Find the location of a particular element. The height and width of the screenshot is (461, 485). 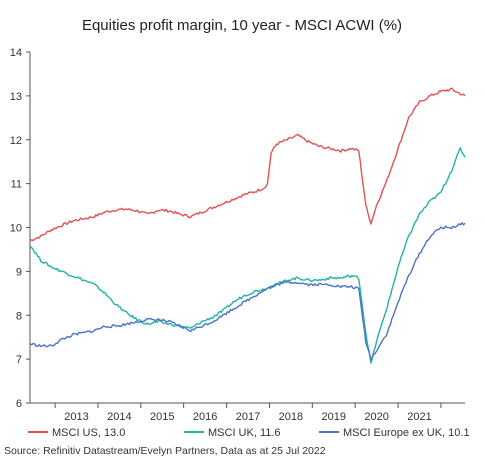

y-tick-label: 8 is located at coordinates (19, 316).